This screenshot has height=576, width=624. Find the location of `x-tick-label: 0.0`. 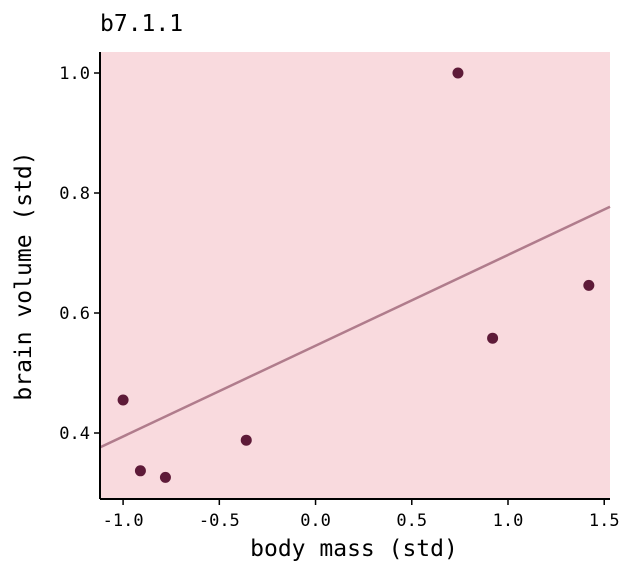

x-tick-label: 0.0 is located at coordinates (315, 521).